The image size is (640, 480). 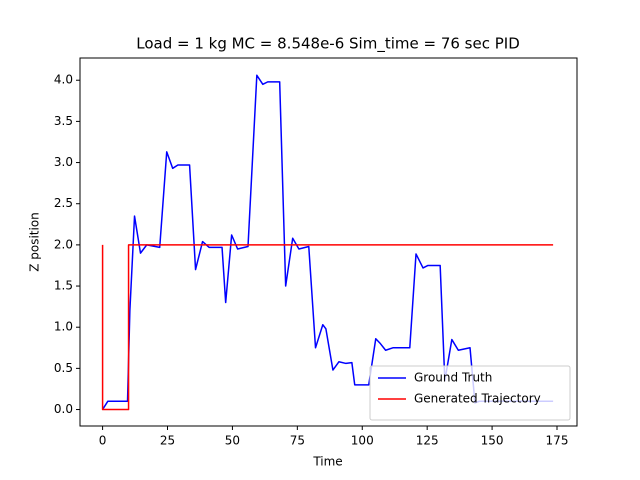 I want to click on x-tick-label: 150, so click(x=492, y=441).